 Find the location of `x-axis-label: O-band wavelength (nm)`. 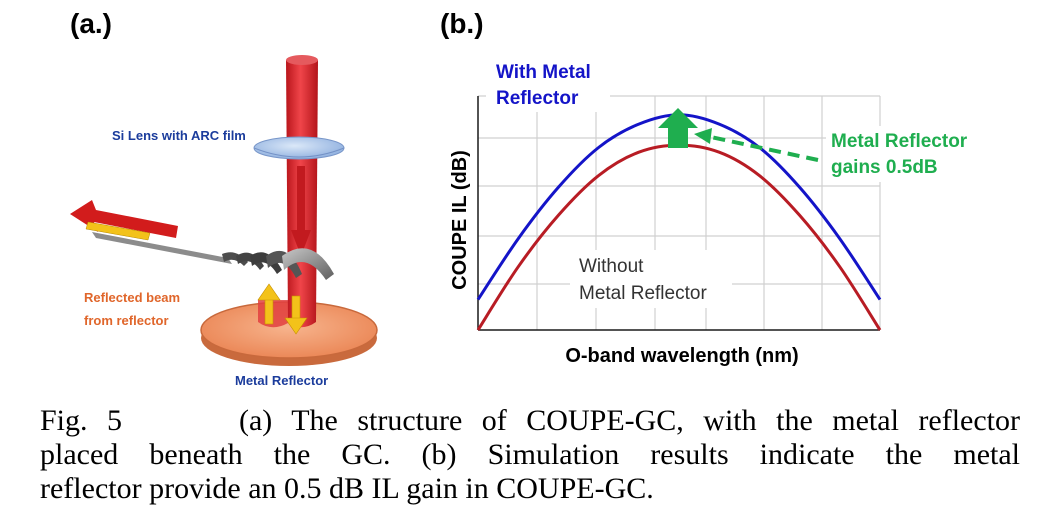

x-axis-label: O-band wavelength (nm) is located at coordinates (681, 356).